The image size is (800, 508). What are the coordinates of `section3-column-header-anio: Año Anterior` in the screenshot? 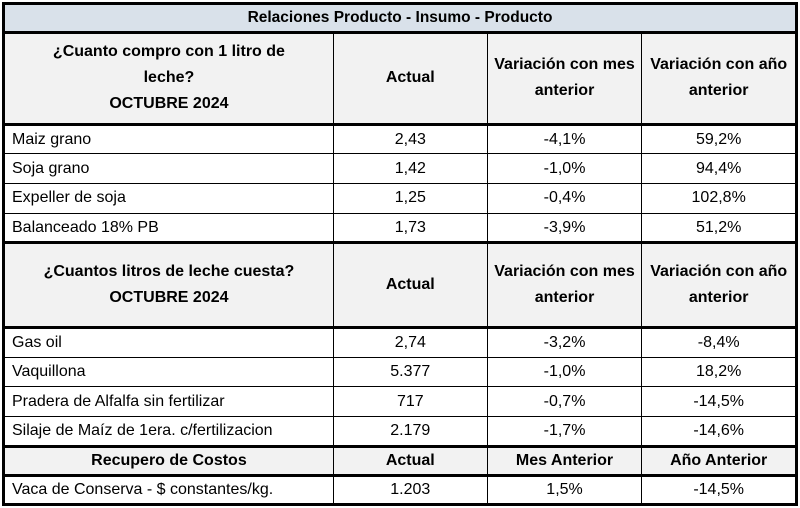 It's located at (719, 461).